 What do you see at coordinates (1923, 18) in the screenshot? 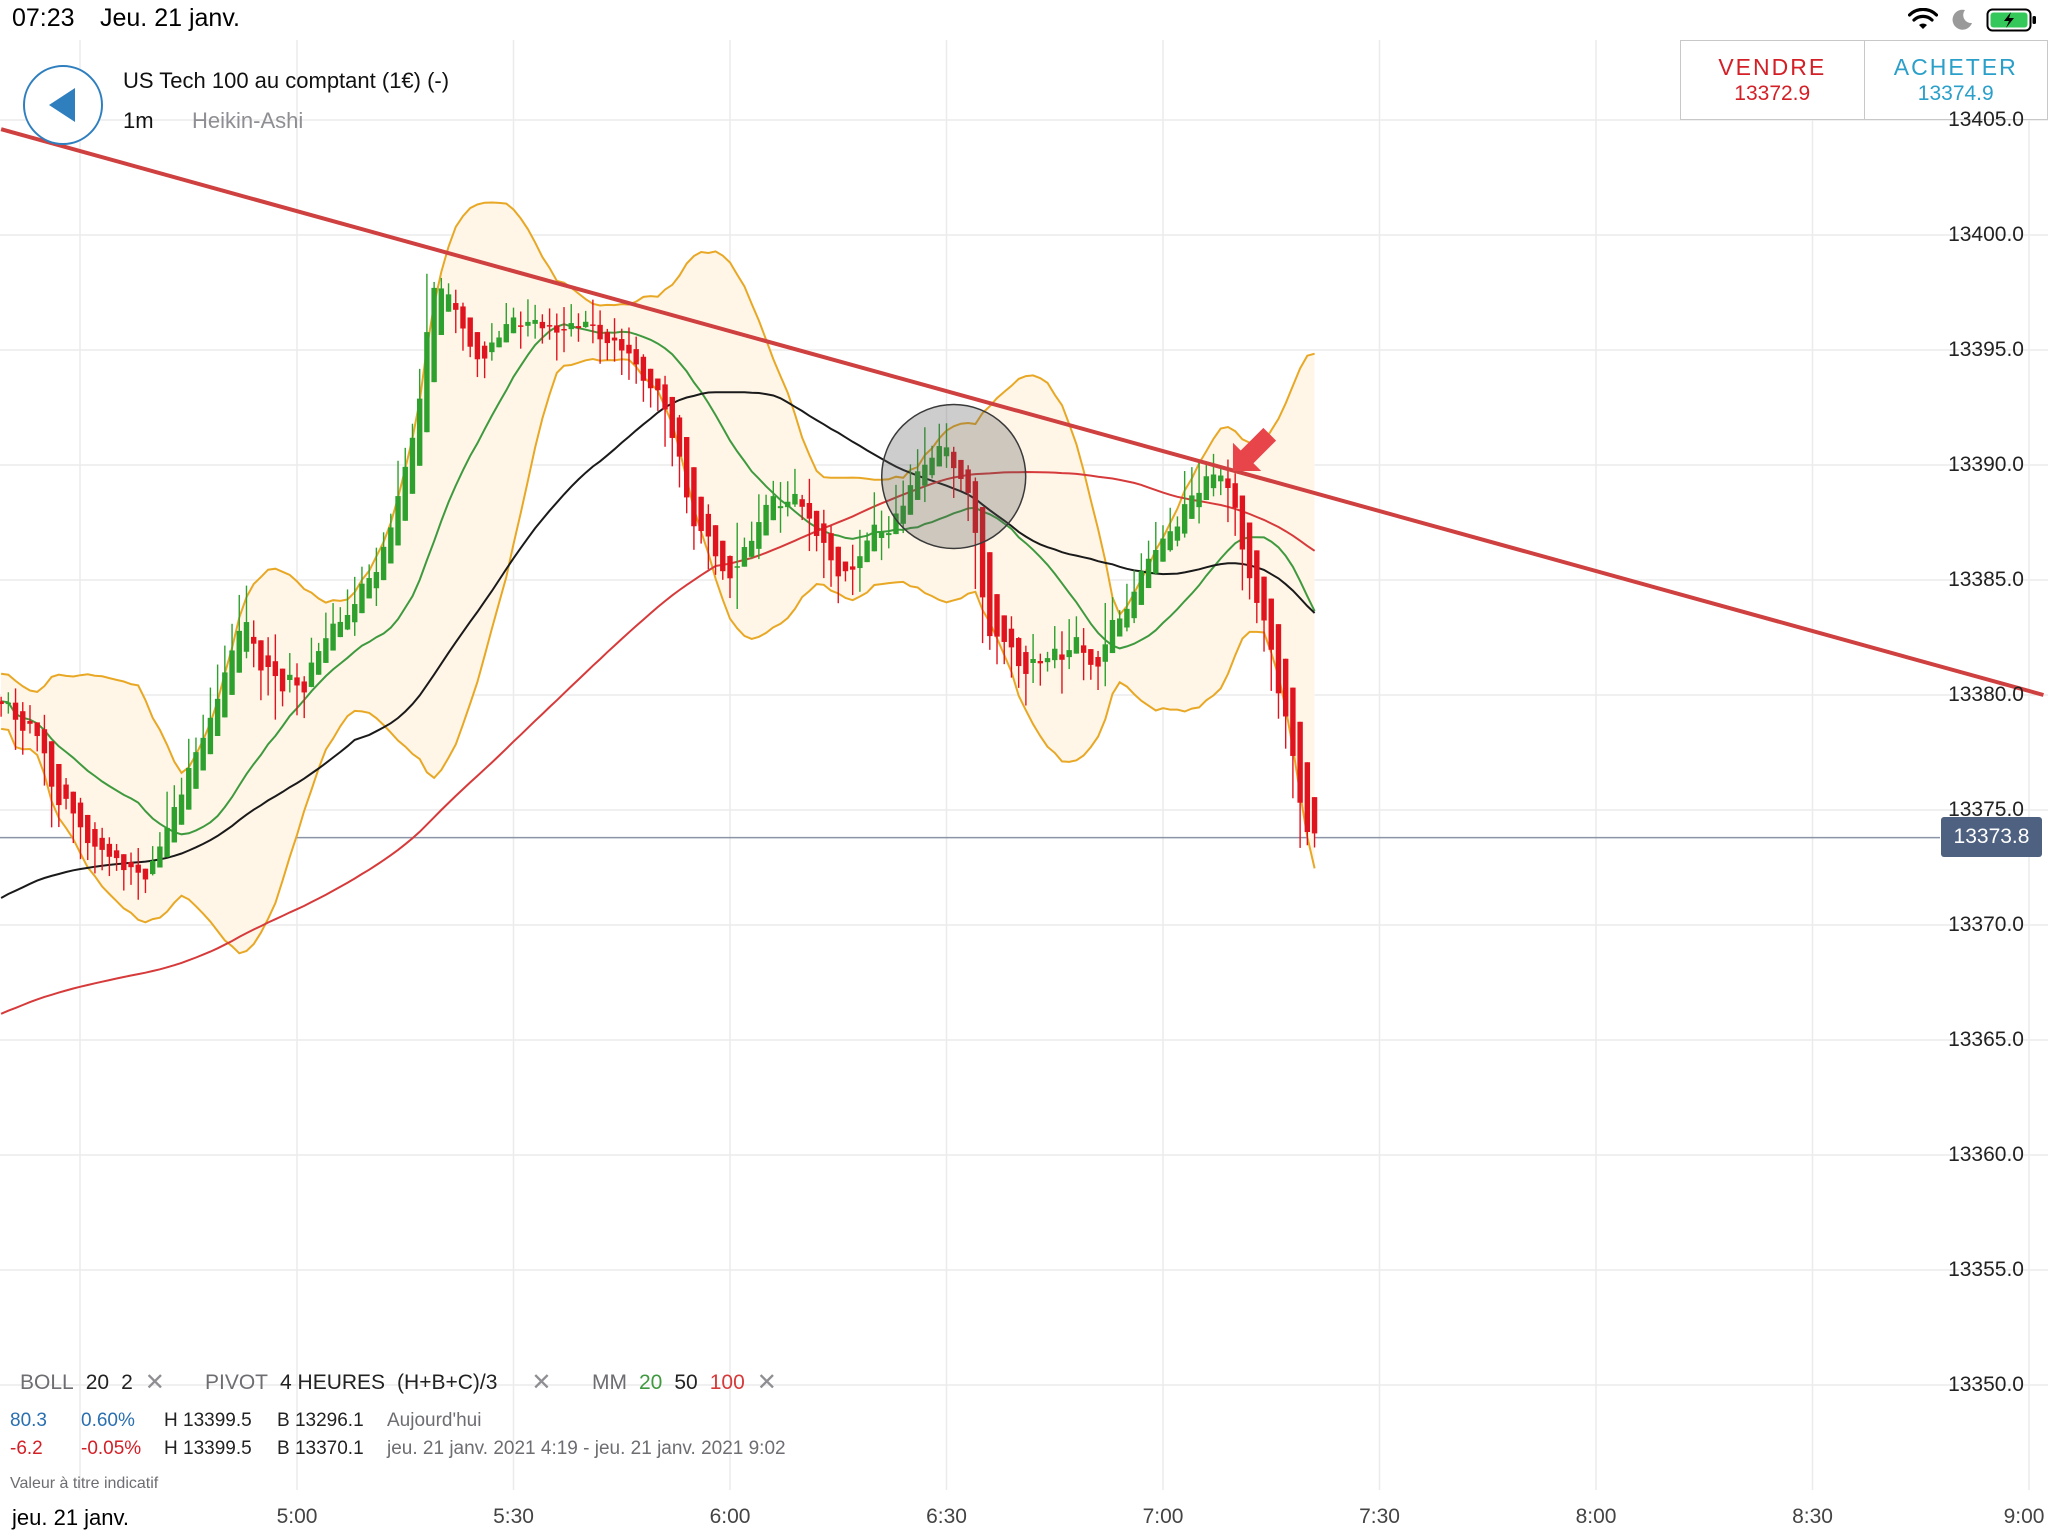
I see `wifi-icon` at bounding box center [1923, 18].